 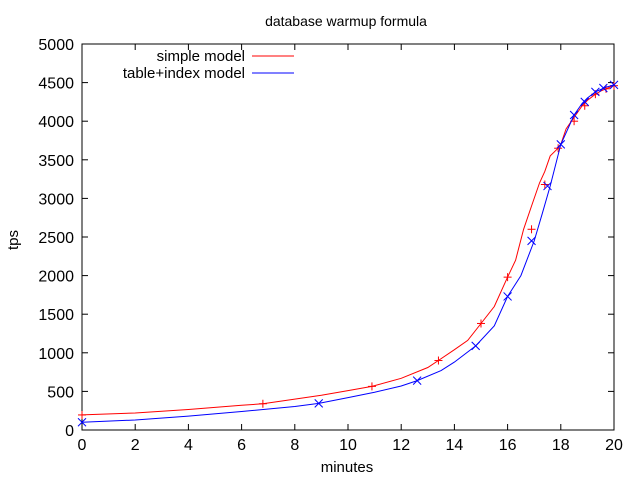 I want to click on x-axis-label: minutes, so click(x=347, y=467).